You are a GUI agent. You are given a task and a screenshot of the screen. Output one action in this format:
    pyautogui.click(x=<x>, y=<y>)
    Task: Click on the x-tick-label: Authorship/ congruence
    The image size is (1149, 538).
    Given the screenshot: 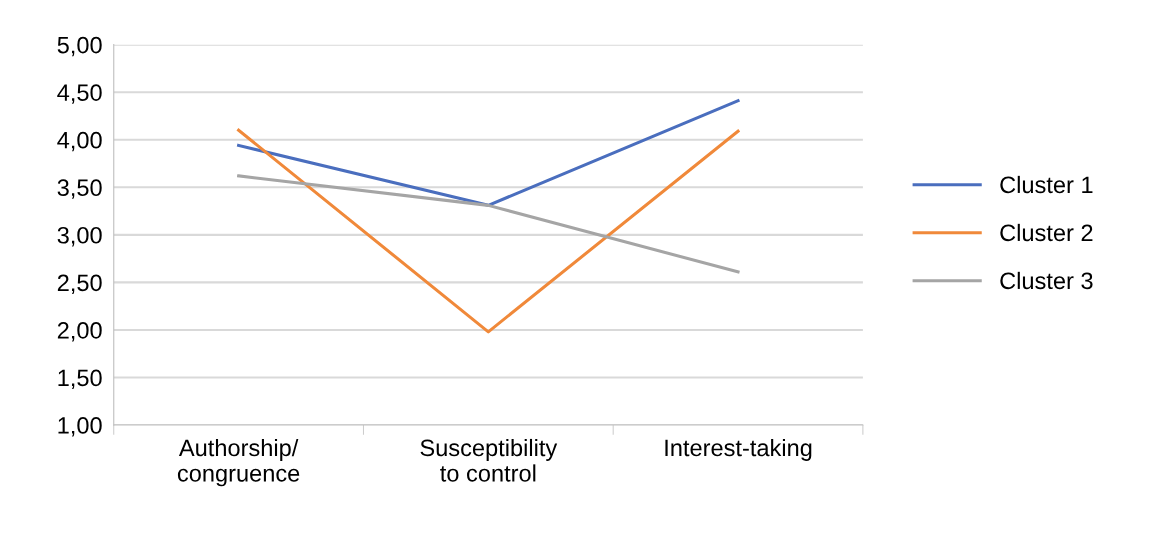 What is the action you would take?
    pyautogui.click(x=238, y=462)
    